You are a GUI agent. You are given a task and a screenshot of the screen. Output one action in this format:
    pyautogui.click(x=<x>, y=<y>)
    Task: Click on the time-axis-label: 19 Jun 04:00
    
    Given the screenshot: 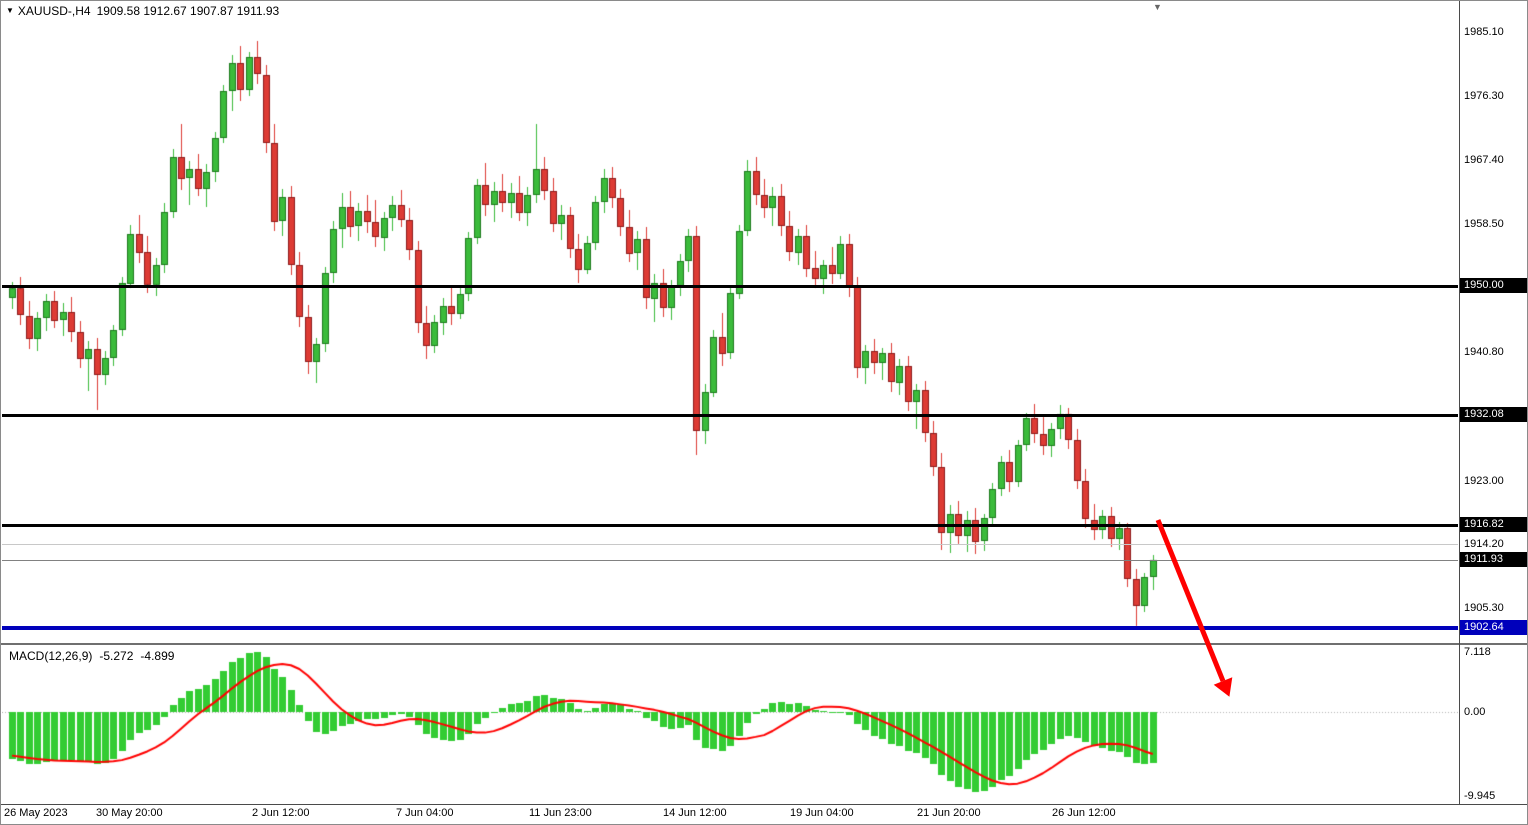 What is the action you would take?
    pyautogui.click(x=822, y=813)
    